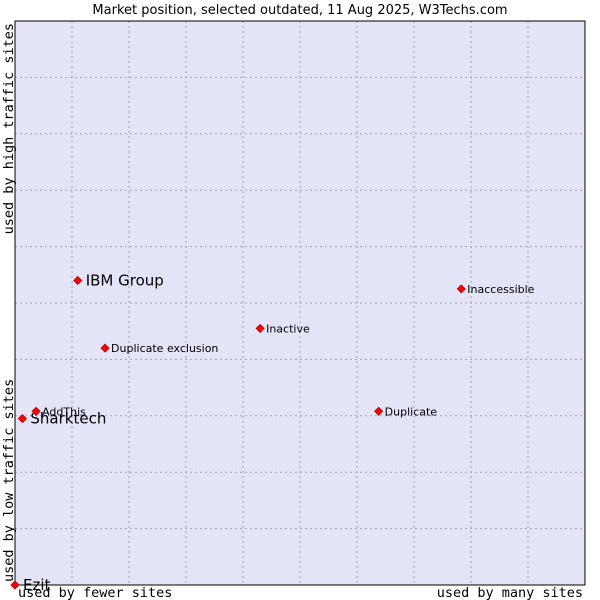 The image size is (600, 600). I want to click on data-point-label: Inactive, so click(288, 328).